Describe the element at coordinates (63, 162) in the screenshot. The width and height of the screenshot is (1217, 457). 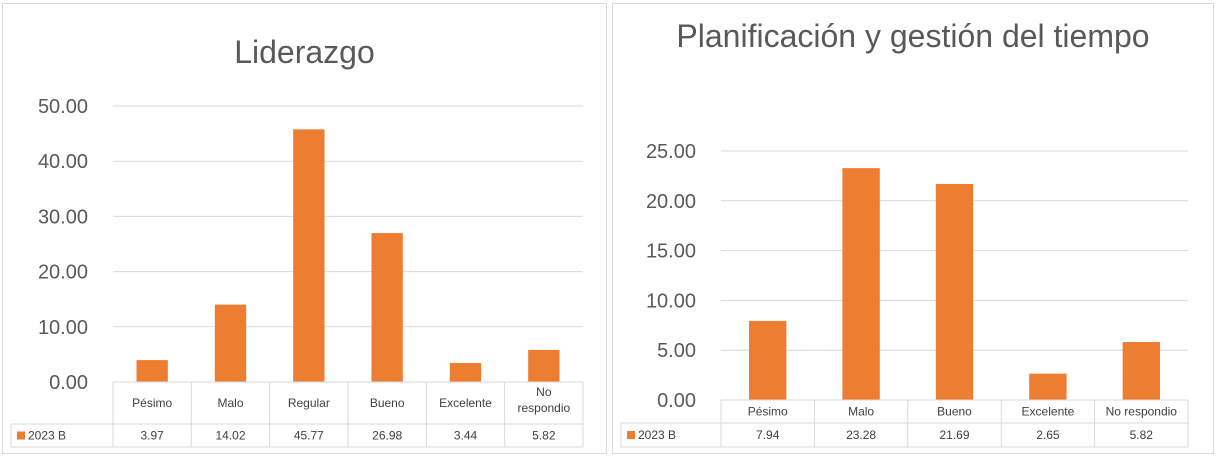
I see `y-tick-label: 40.00` at that location.